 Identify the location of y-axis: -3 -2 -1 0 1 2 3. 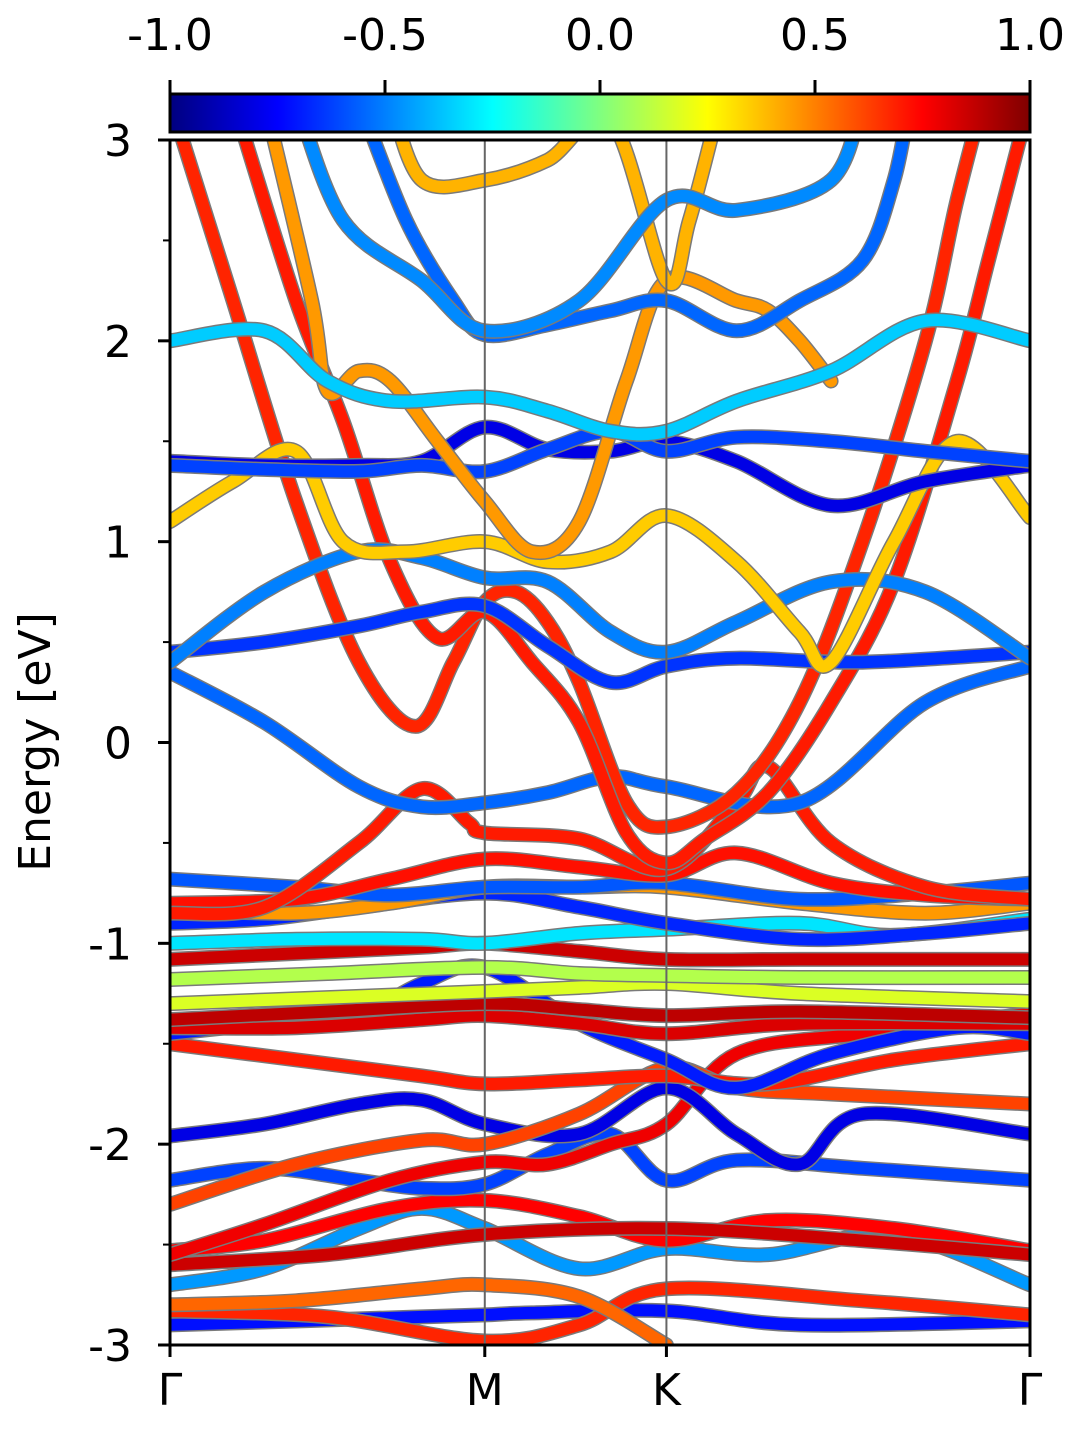
(129, 744).